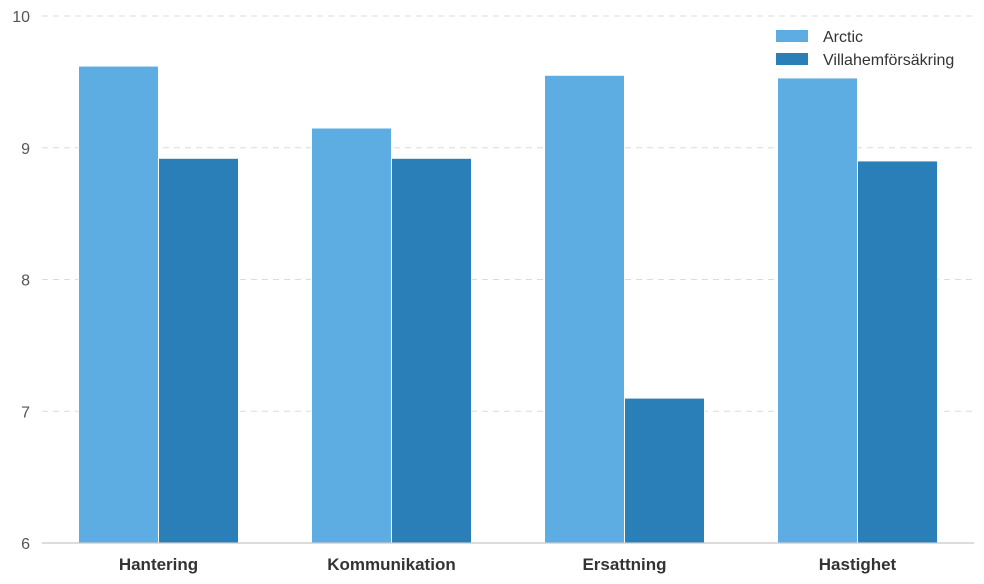 Image resolution: width=984 pixels, height=584 pixels. Describe the element at coordinates (843, 37) in the screenshot. I see `legend-label: Arctic` at that location.